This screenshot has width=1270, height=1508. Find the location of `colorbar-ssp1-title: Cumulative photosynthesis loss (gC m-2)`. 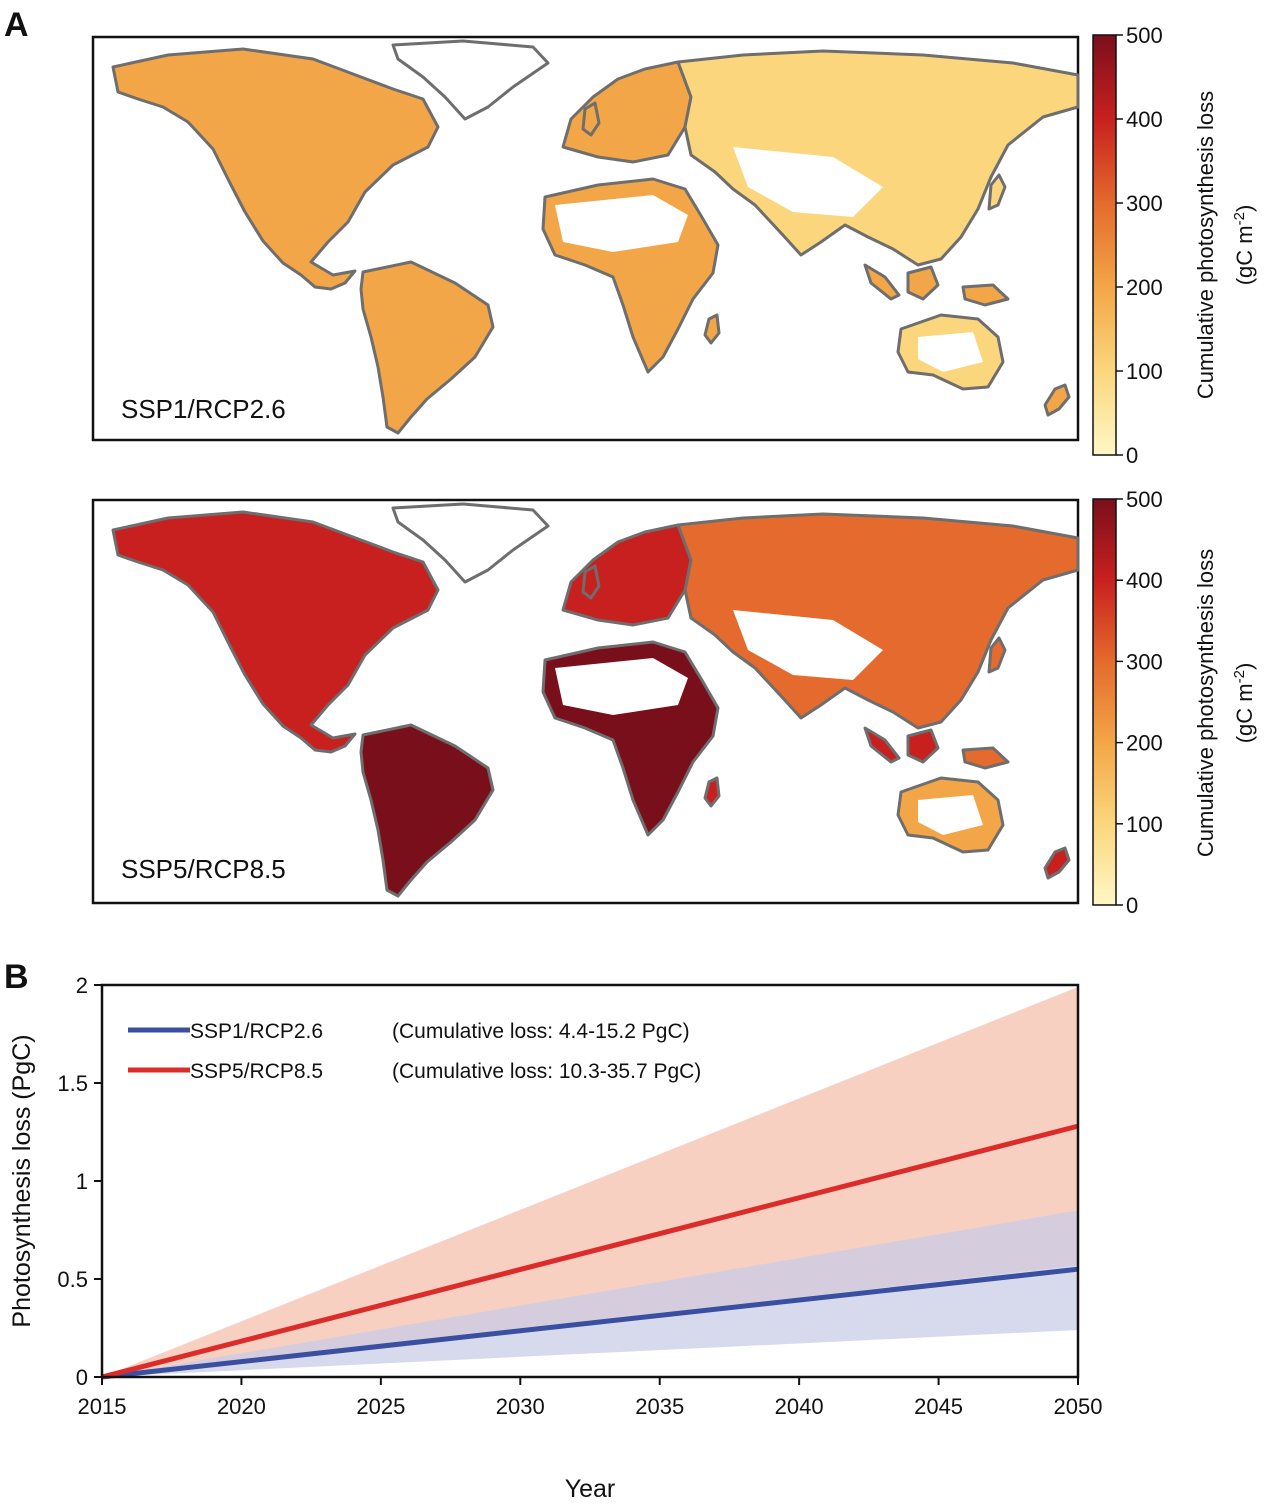

colorbar-ssp1-title: Cumulative photosynthesis loss (gC m-2) is located at coordinates (1225, 245).